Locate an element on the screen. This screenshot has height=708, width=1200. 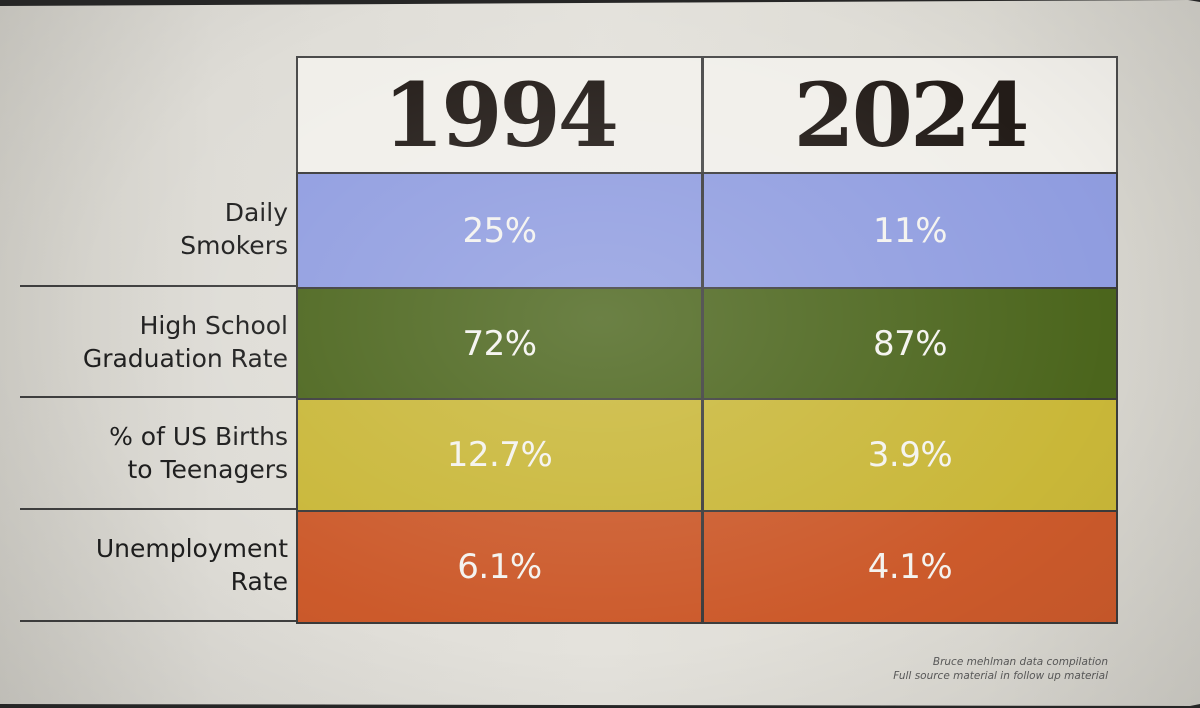
row-label-2: % of US Births to Teenagers is located at coordinates (158, 454).